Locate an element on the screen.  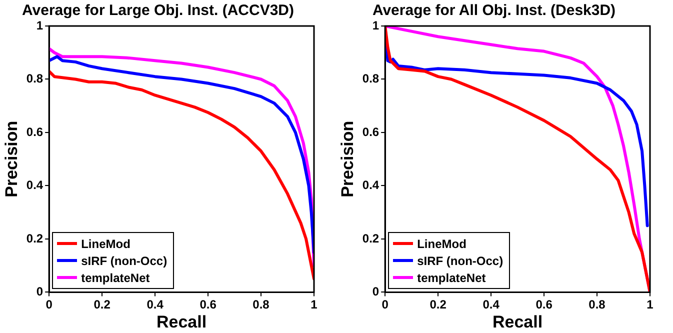
chart-title: Average for All Obj. Inst. (Desk3D) is located at coordinates (494, 11).